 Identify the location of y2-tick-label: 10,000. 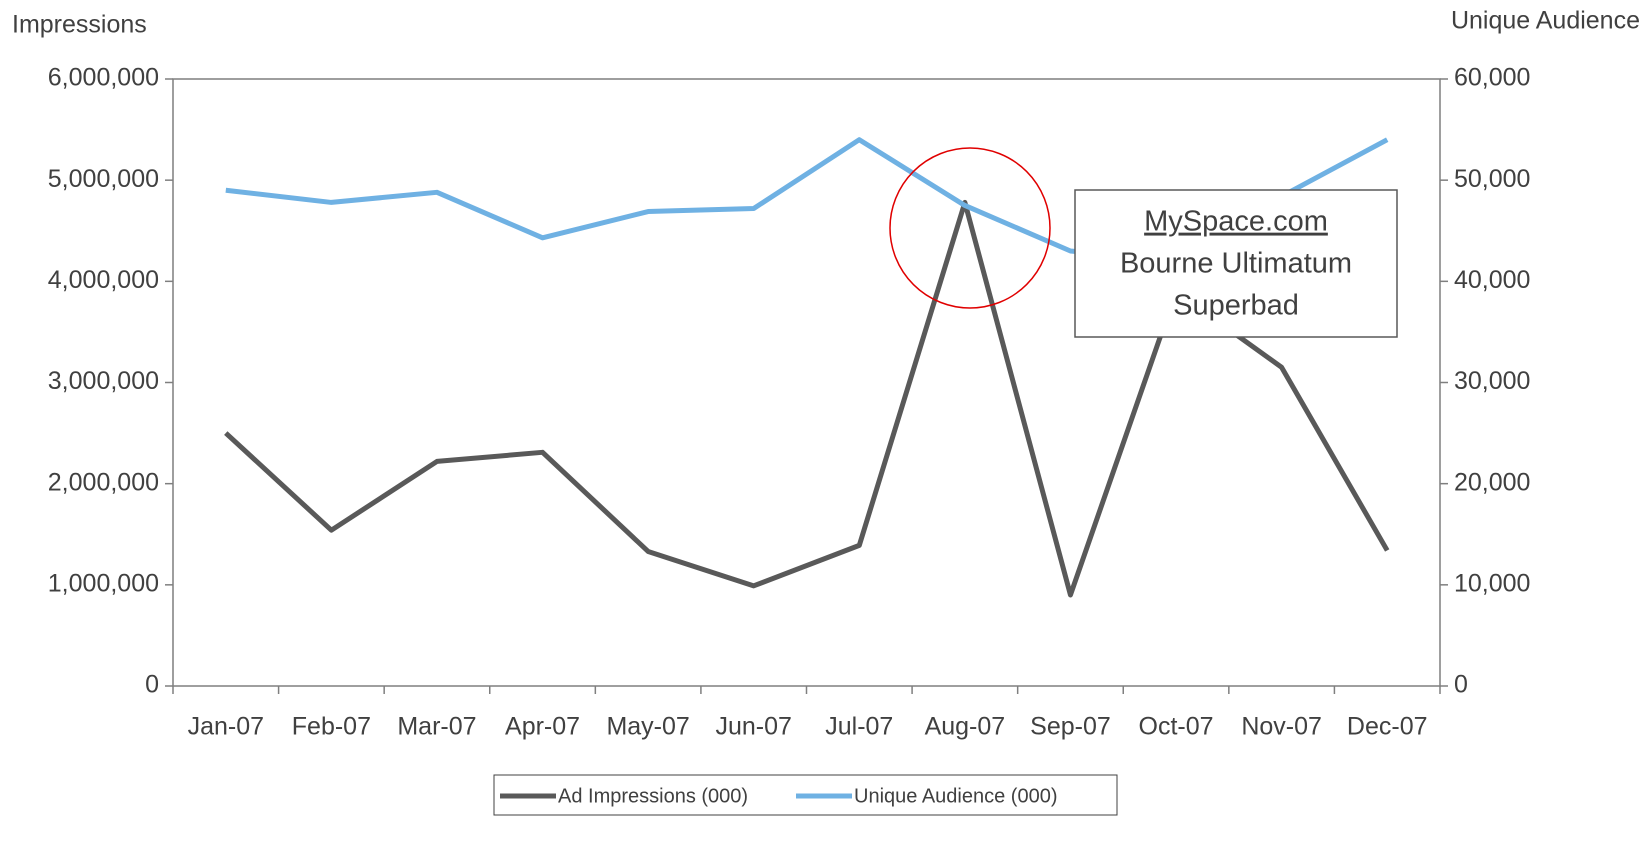
(1492, 583).